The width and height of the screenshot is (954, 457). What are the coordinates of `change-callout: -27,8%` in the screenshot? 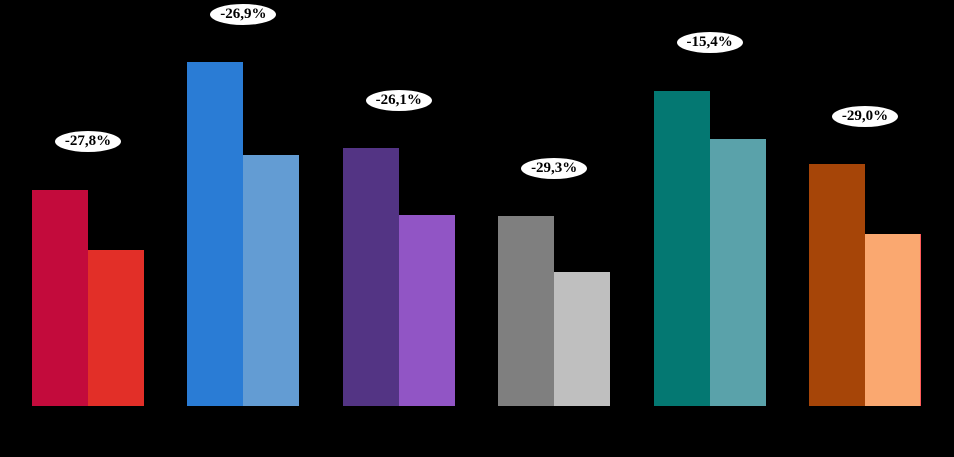 It's located at (88, 142).